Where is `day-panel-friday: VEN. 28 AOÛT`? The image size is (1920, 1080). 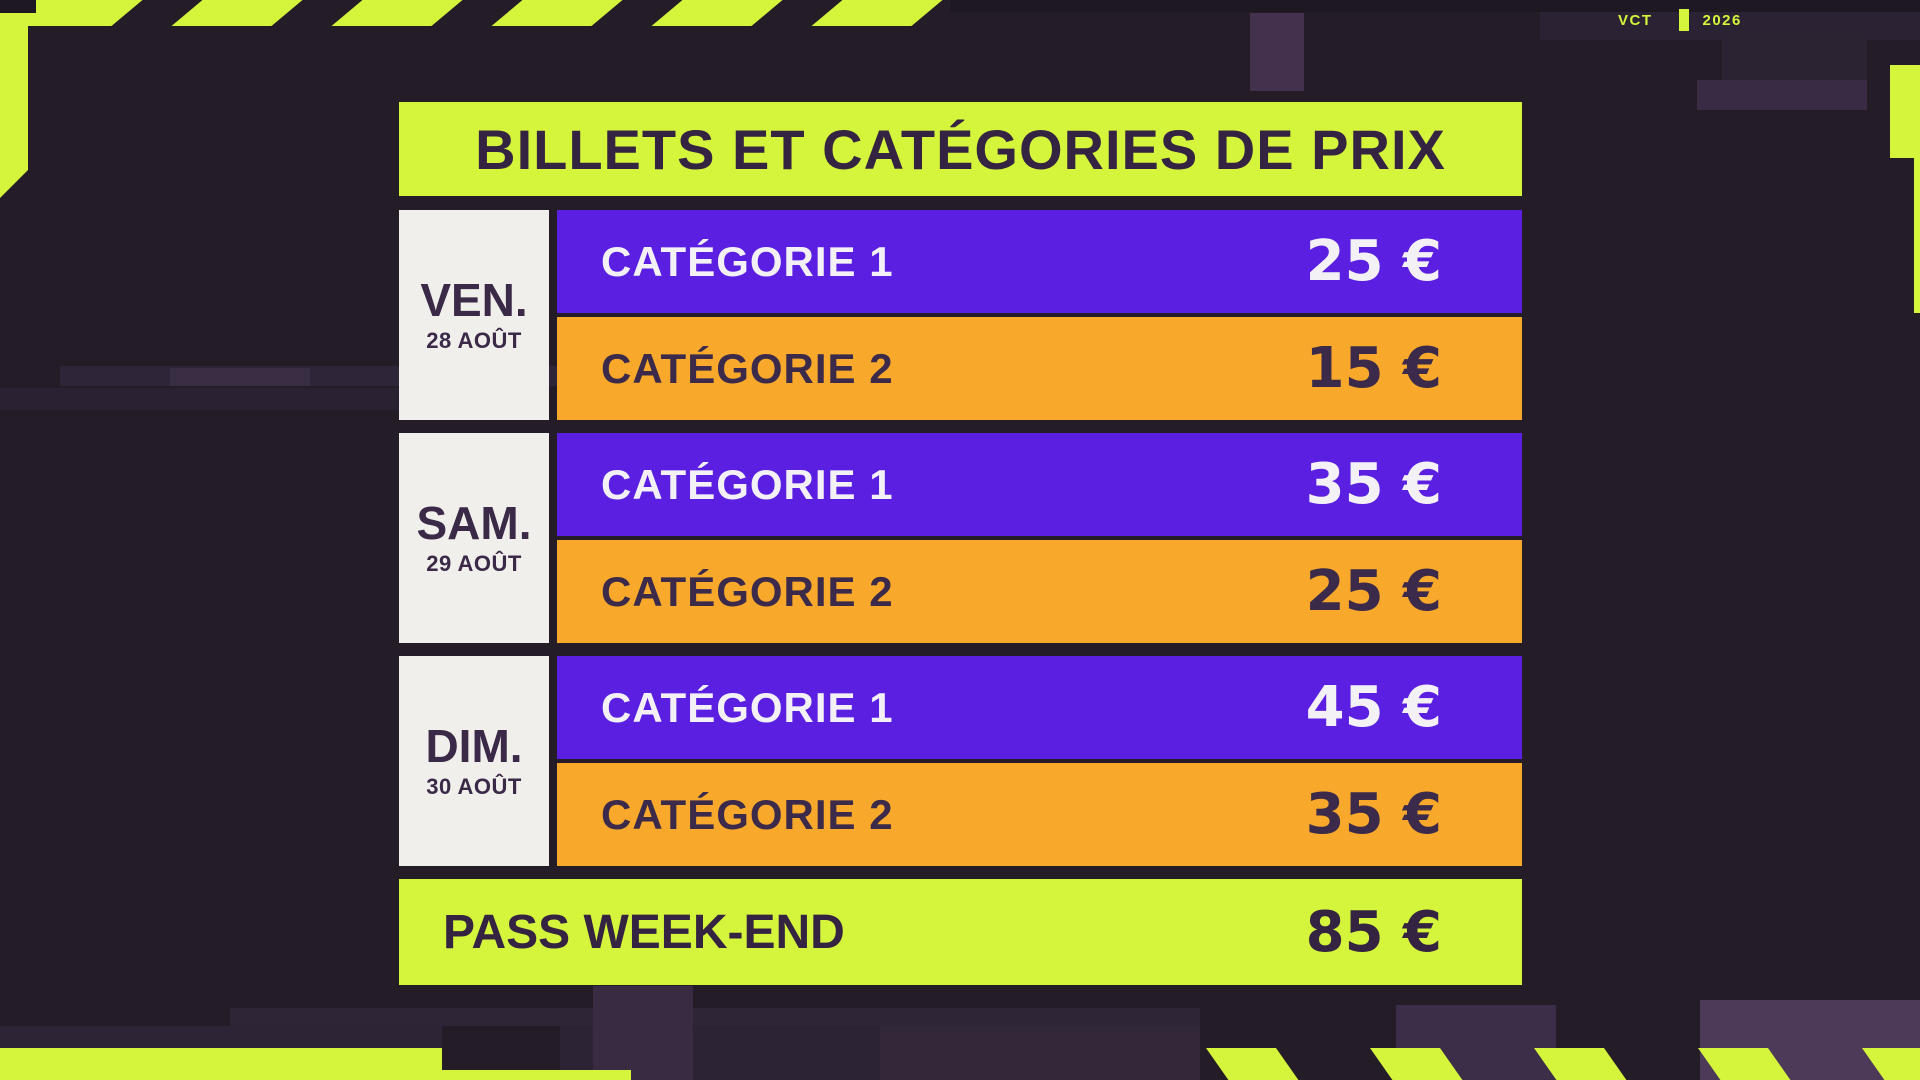 day-panel-friday: VEN. 28 AOÛT is located at coordinates (474, 315).